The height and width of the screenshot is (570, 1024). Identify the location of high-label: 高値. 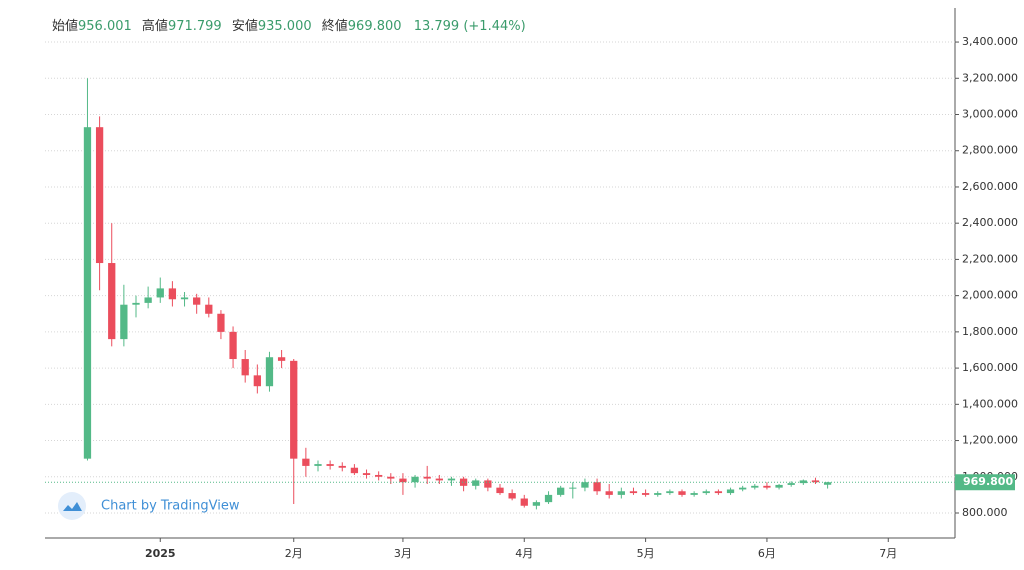
(155, 26).